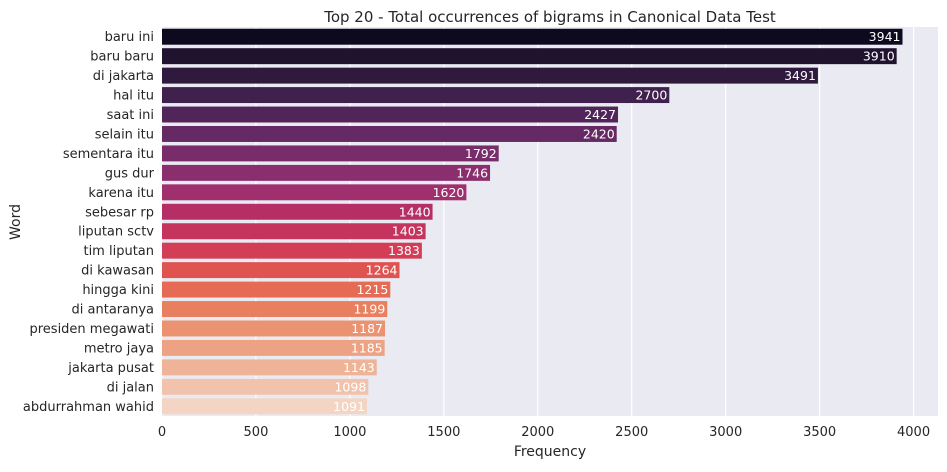 The image size is (947, 472). What do you see at coordinates (118, 251) in the screenshot?
I see `y-tick-label: tim liputan` at bounding box center [118, 251].